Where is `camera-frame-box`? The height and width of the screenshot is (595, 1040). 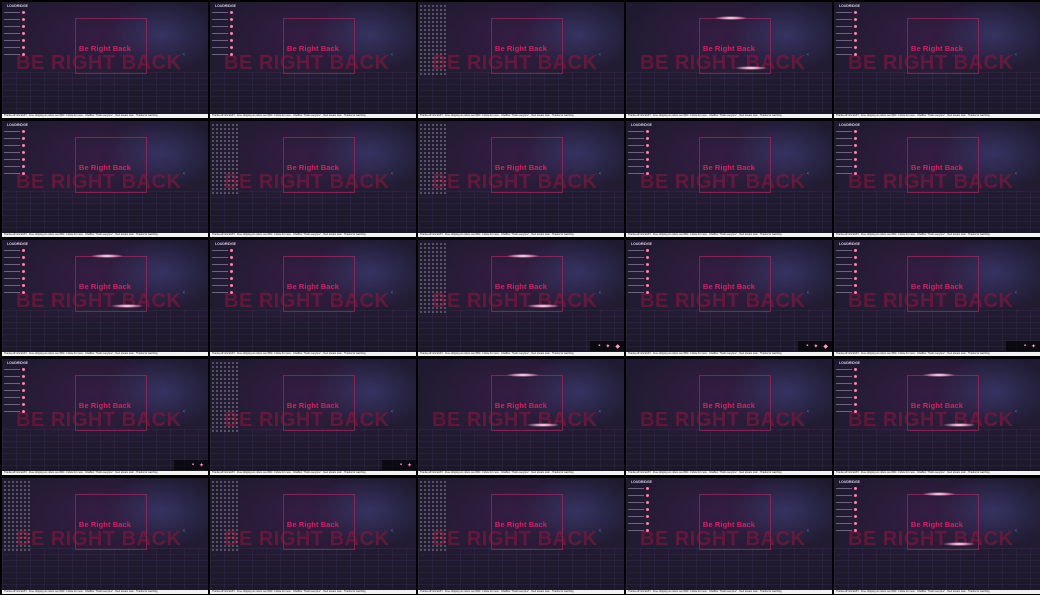 camera-frame-box is located at coordinates (319, 403).